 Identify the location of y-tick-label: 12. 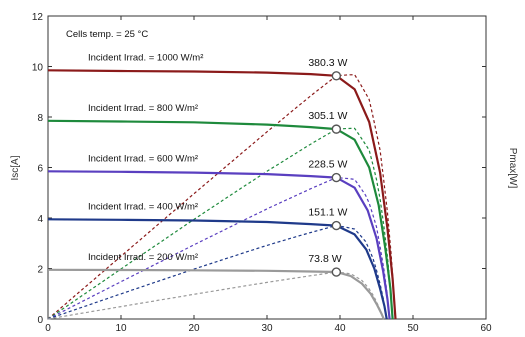
(38, 17).